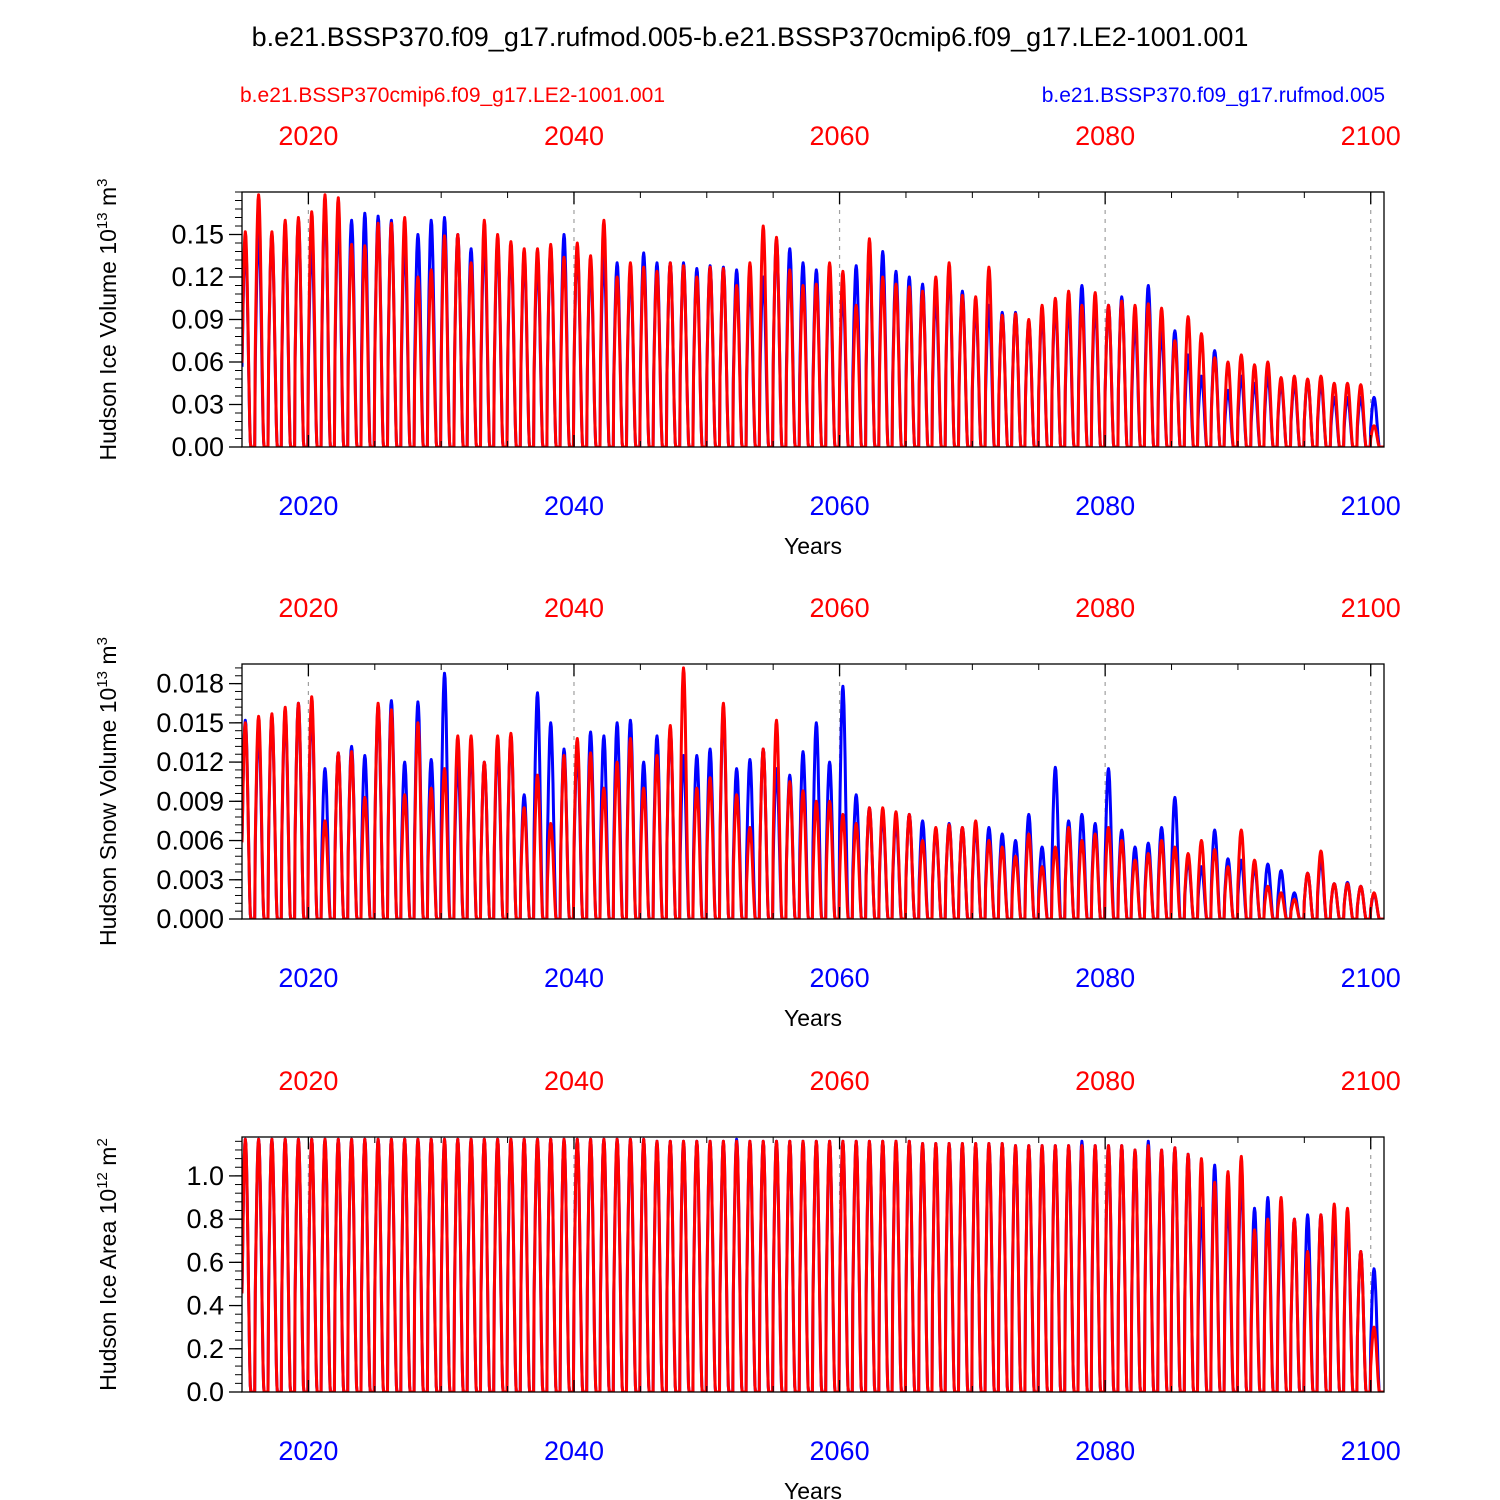 This screenshot has width=1500, height=1500. I want to click on y-tick-label: 1.0, so click(205, 1176).